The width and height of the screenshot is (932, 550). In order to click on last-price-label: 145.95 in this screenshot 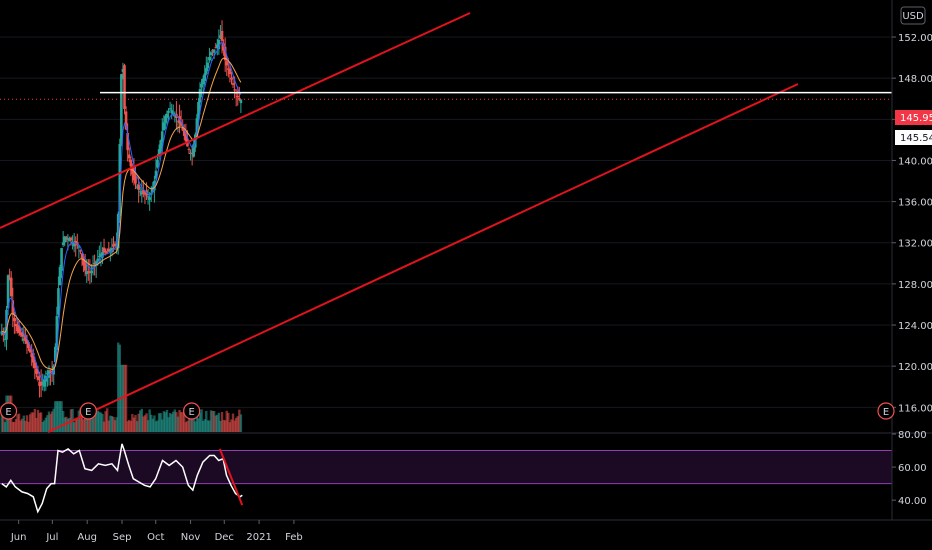, I will do `click(916, 118)`.